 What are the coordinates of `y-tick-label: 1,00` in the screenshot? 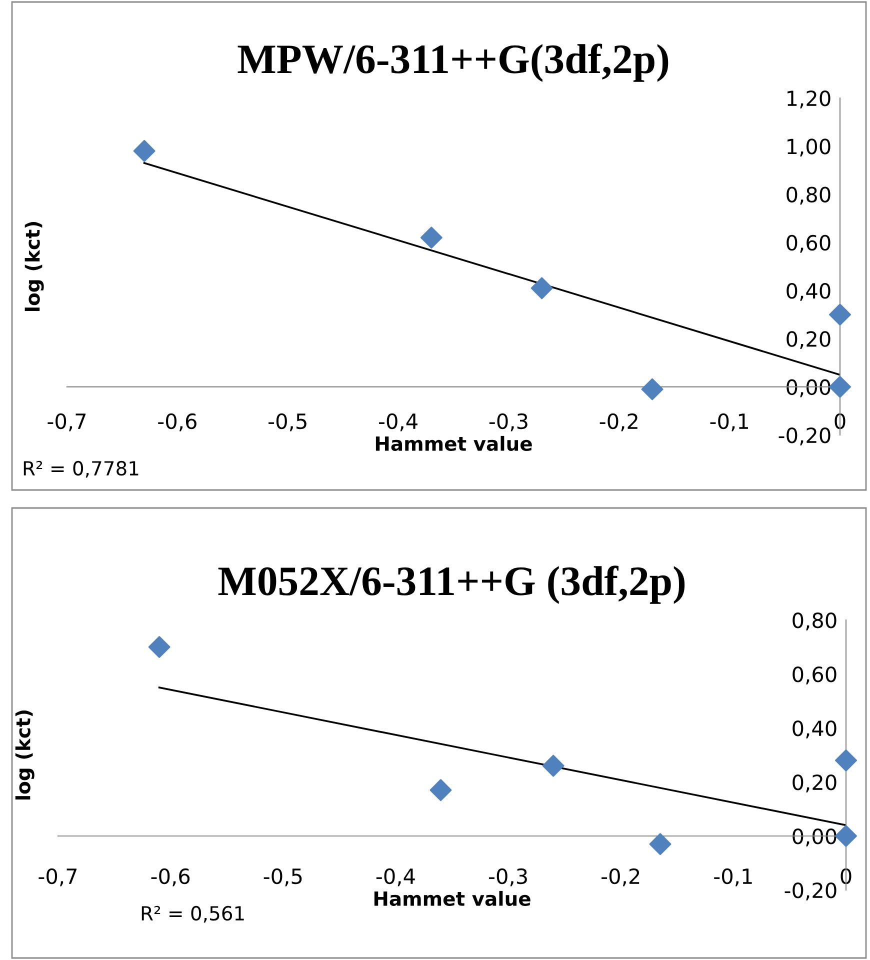 It's located at (809, 147).